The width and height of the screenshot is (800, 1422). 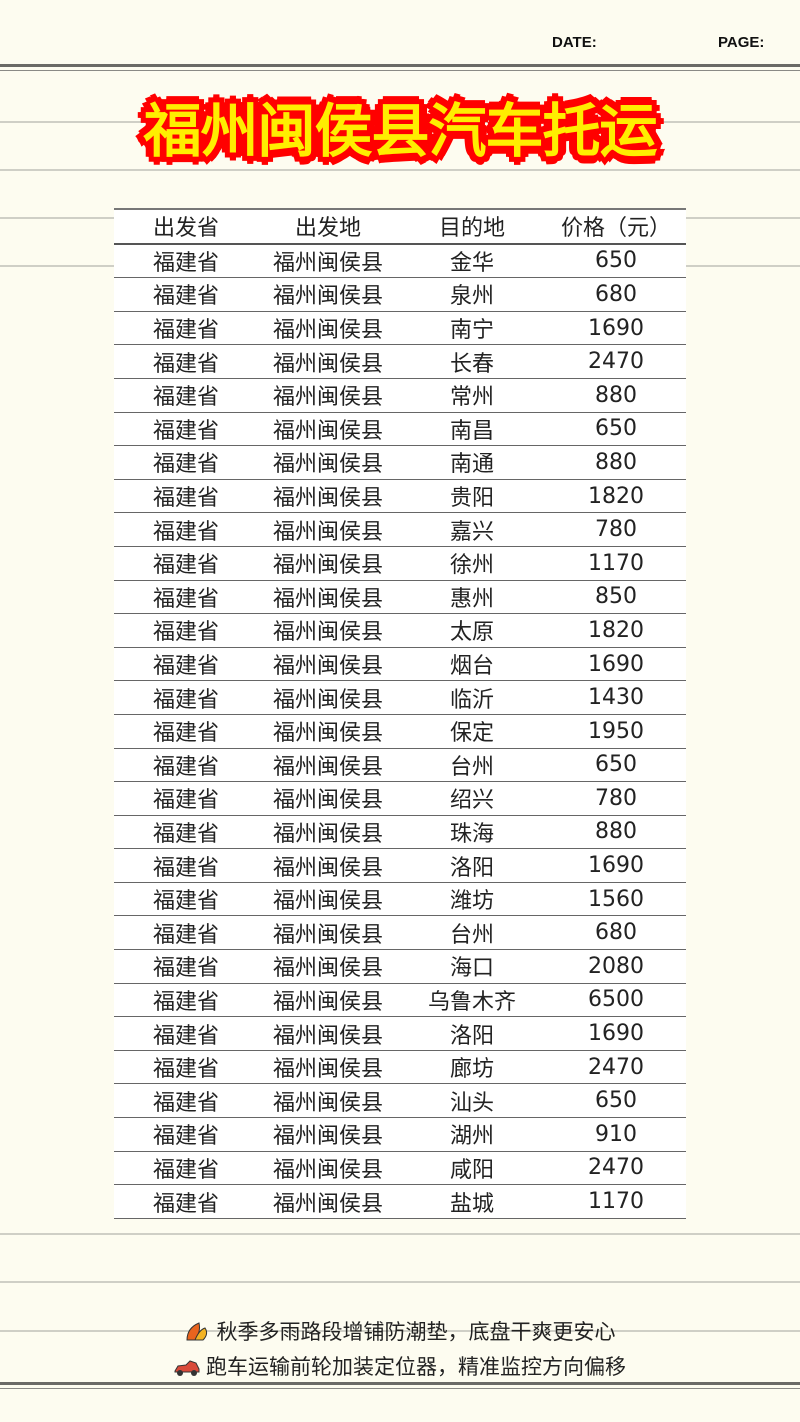 I want to click on table-row: 福建省 福州闽侯县 嘉兴 780, so click(x=400, y=529).